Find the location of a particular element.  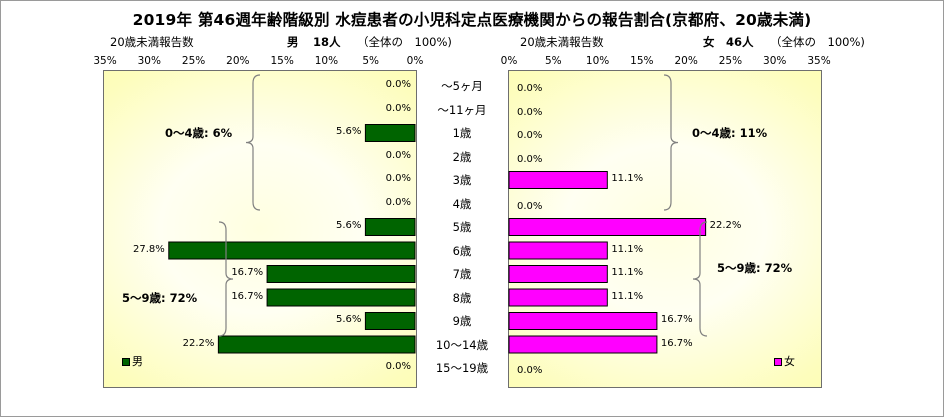

male-x-tick-label: 20% is located at coordinates (238, 61).